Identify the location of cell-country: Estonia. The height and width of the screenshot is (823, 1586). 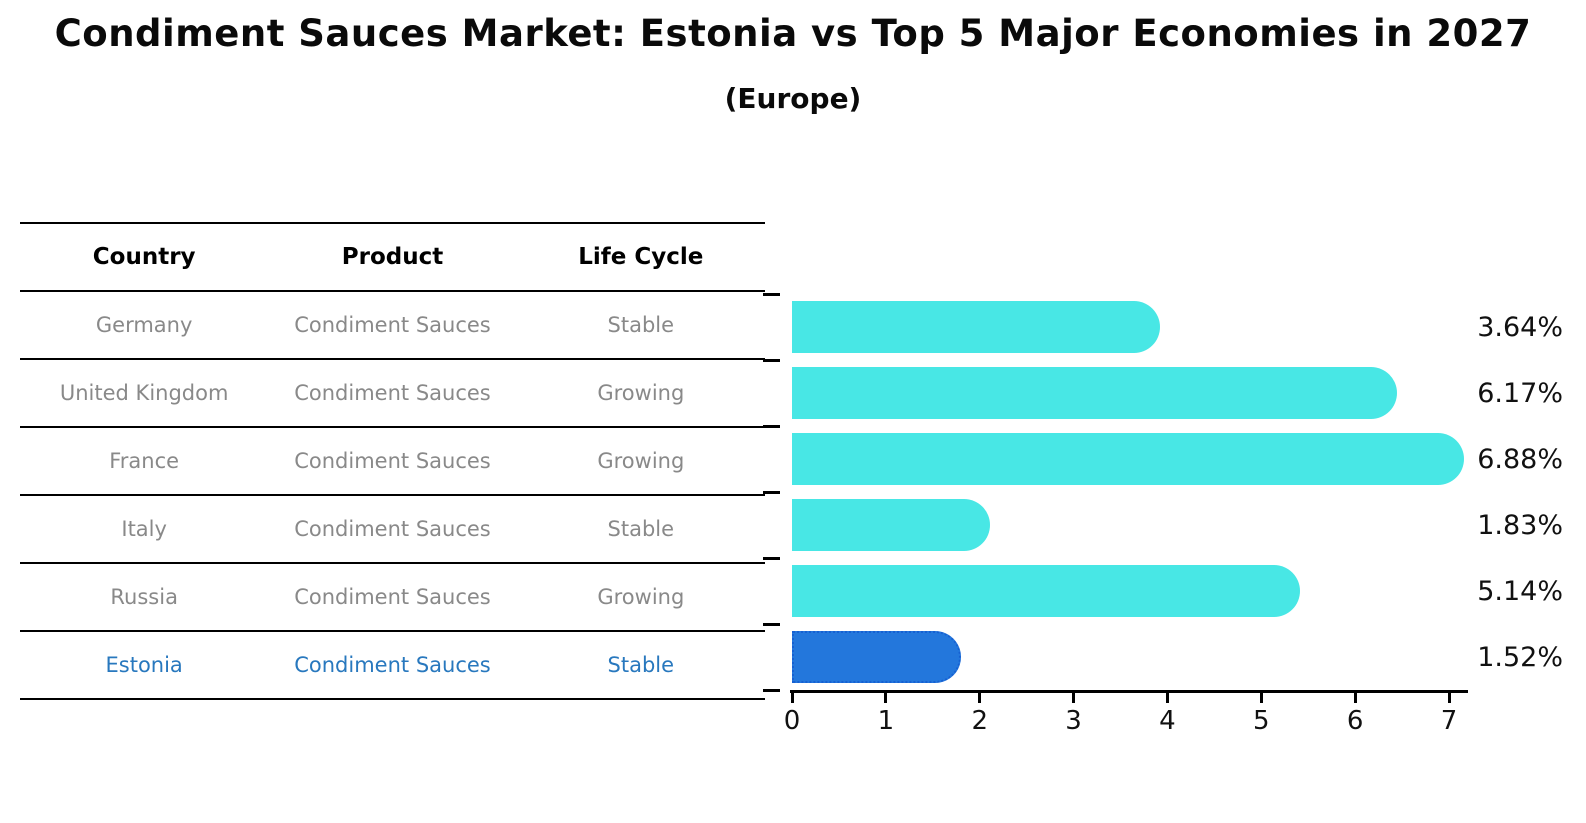
(144, 665).